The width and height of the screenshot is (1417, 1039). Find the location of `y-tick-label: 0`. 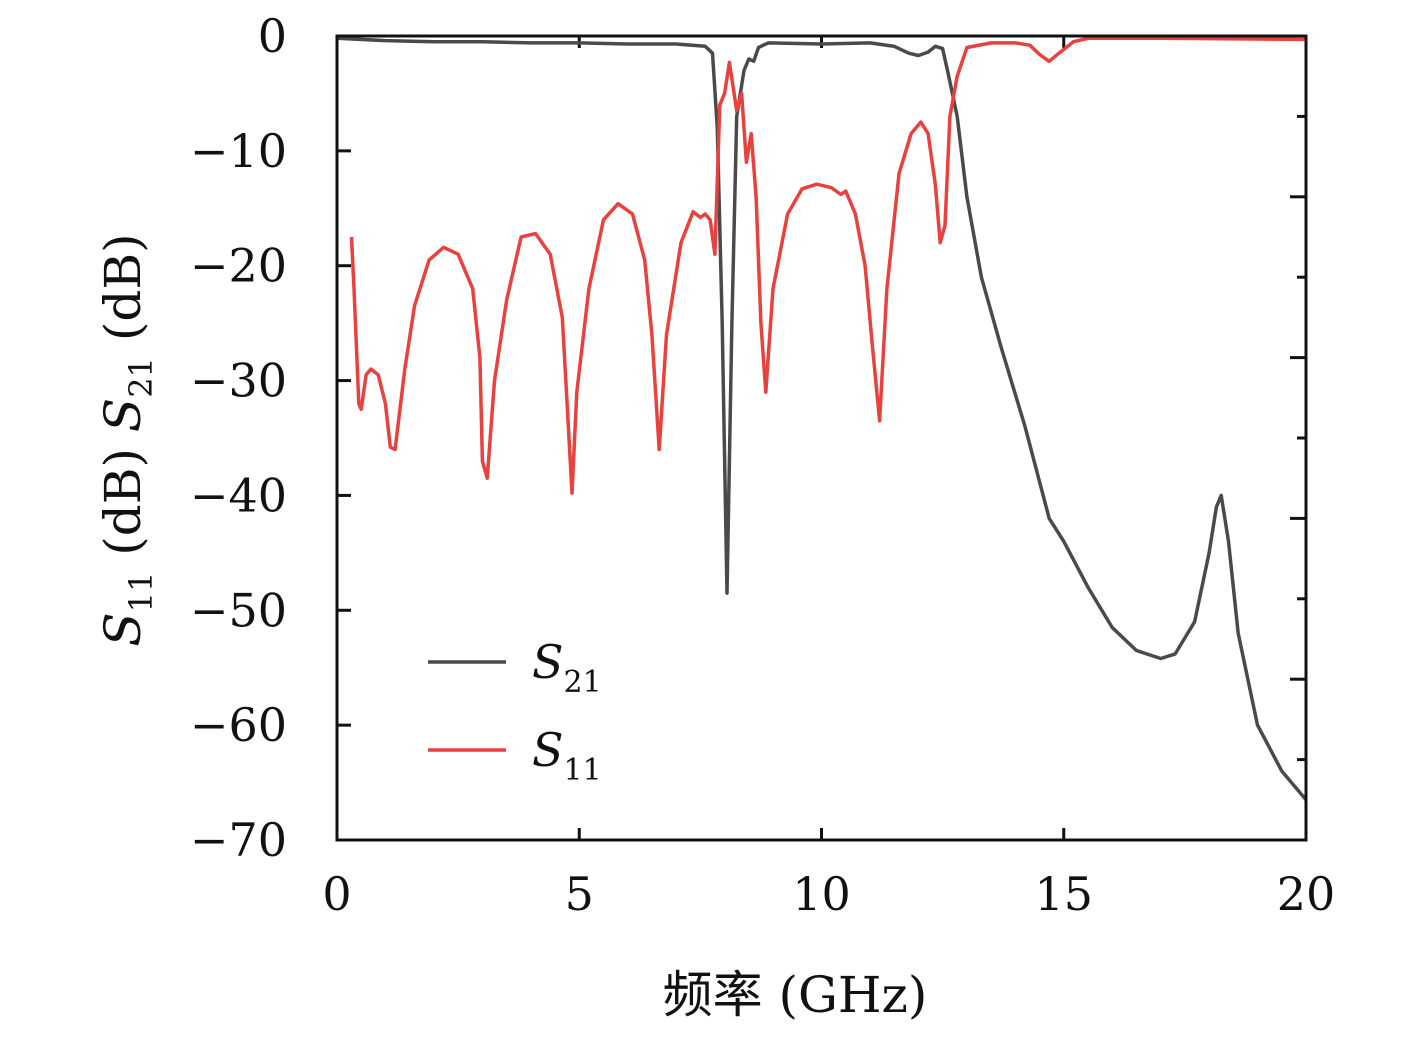

y-tick-label: 0 is located at coordinates (272, 36).